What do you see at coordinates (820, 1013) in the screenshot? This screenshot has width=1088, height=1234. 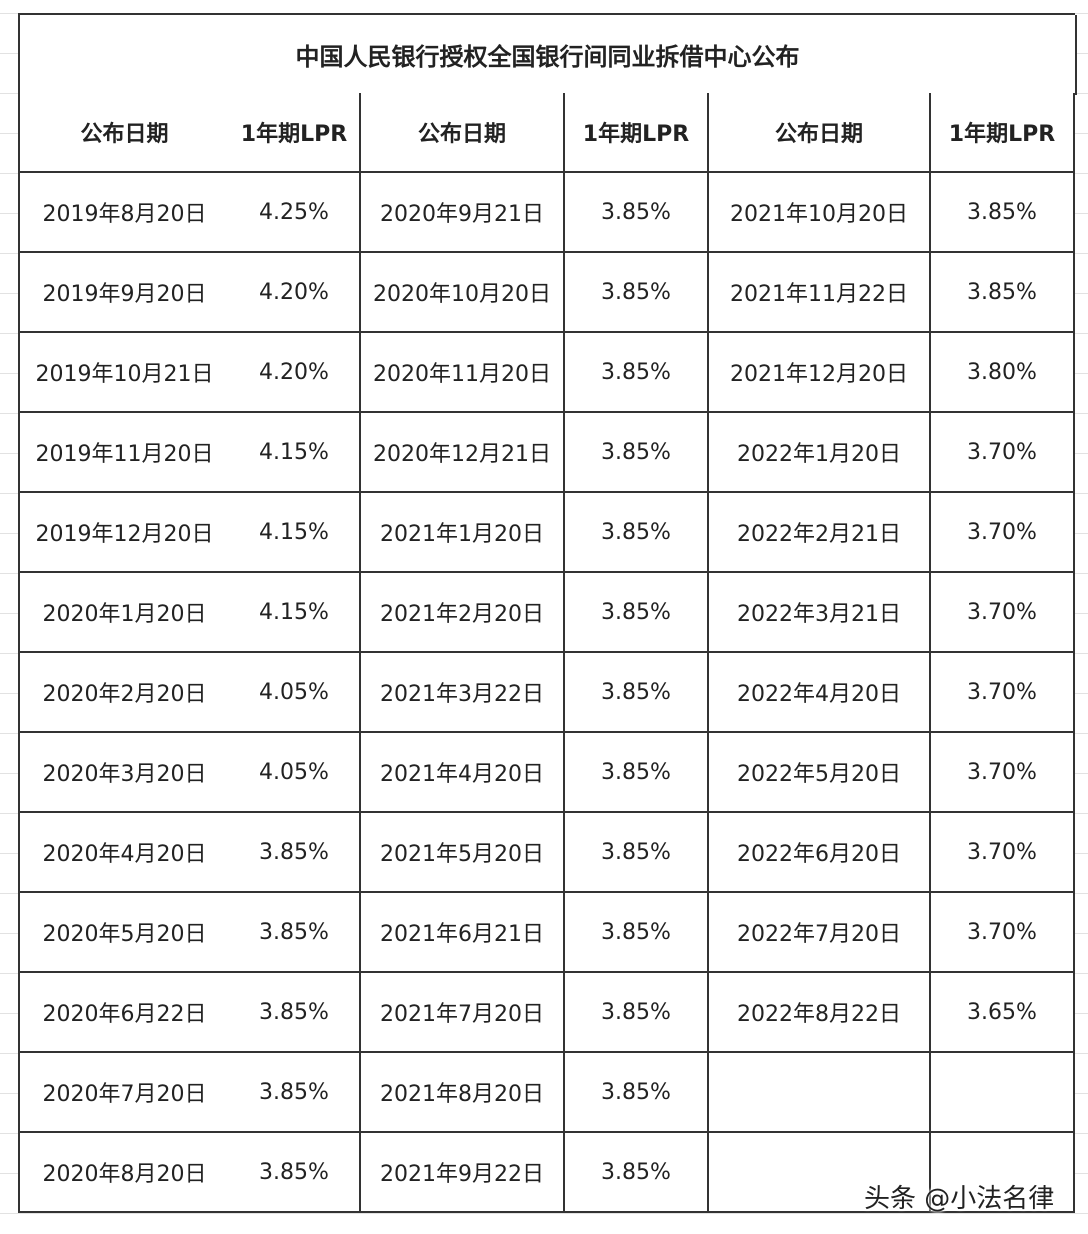 I see `date-cell: 2022年8月22日` at bounding box center [820, 1013].